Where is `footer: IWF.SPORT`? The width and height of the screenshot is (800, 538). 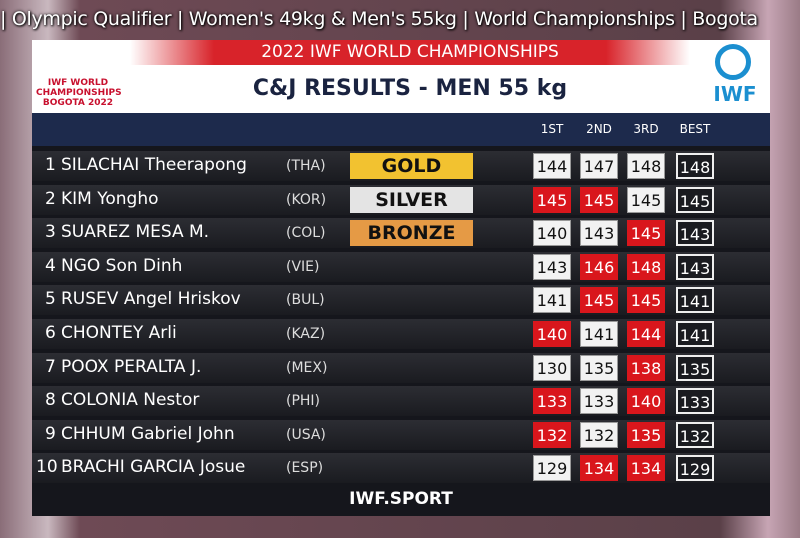
footer: IWF.SPORT is located at coordinates (401, 499).